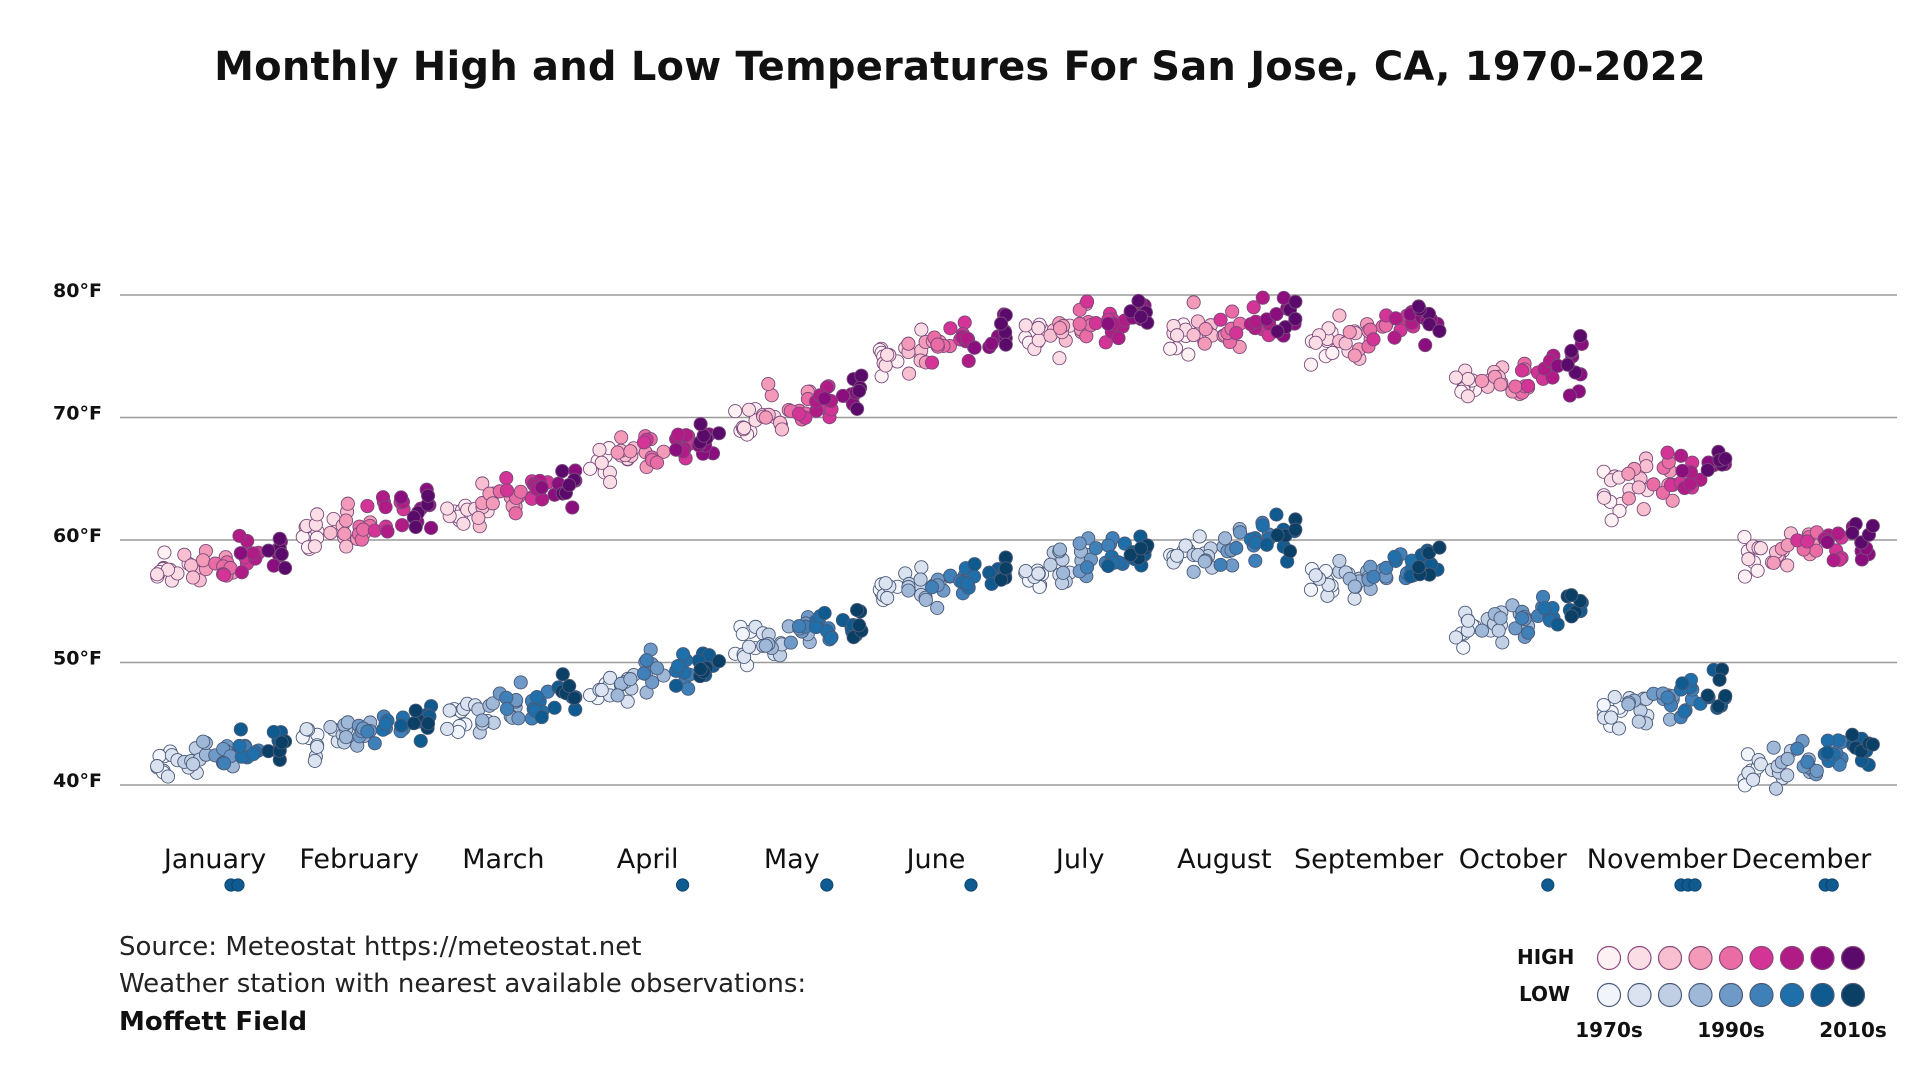 This screenshot has height=1078, width=1920. Describe the element at coordinates (1369, 859) in the screenshot. I see `x-tick-label: September` at that location.